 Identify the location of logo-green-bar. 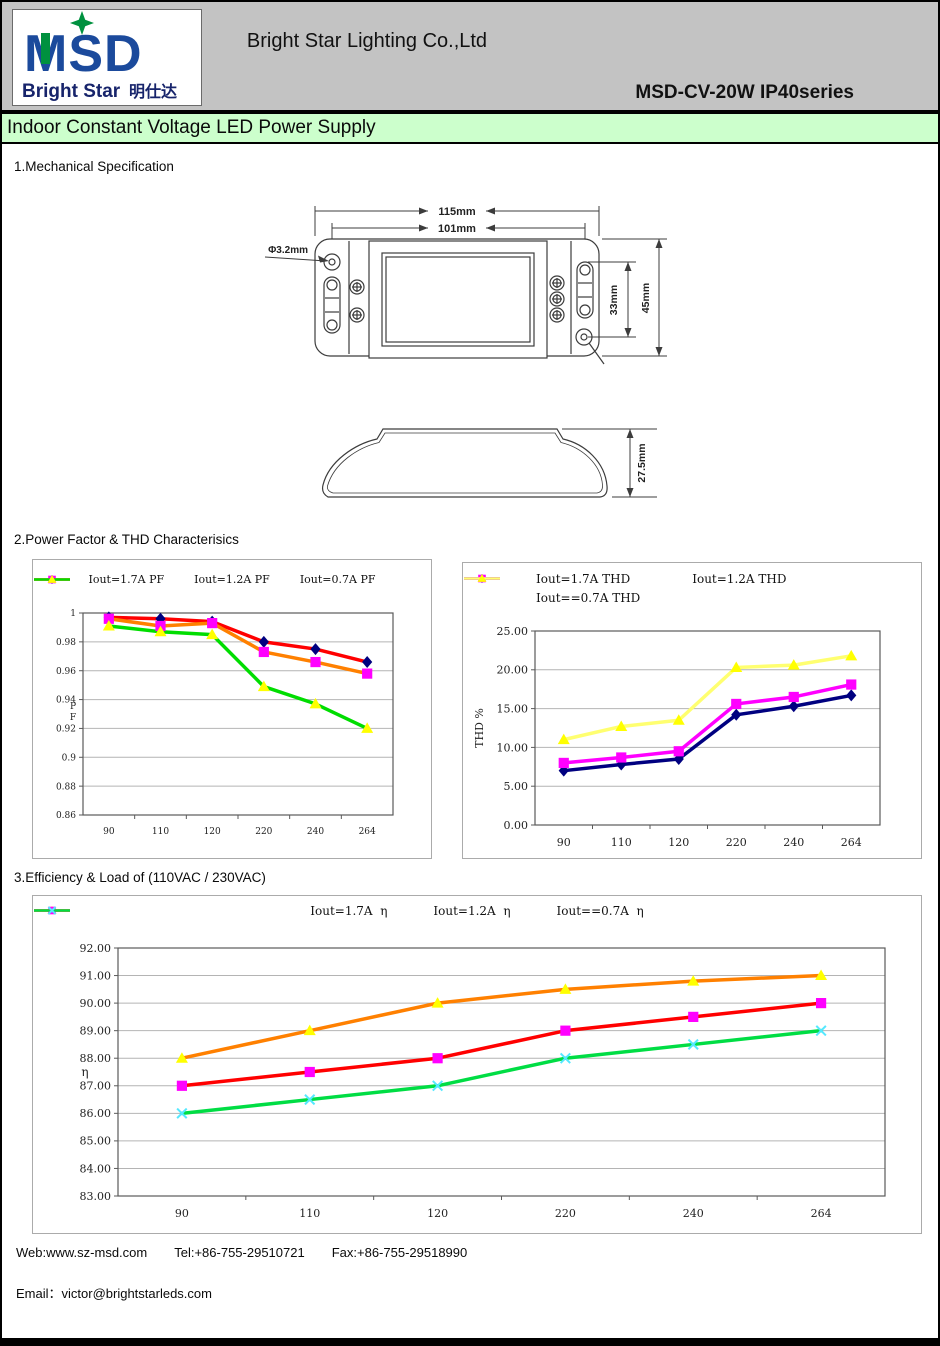
(45, 48).